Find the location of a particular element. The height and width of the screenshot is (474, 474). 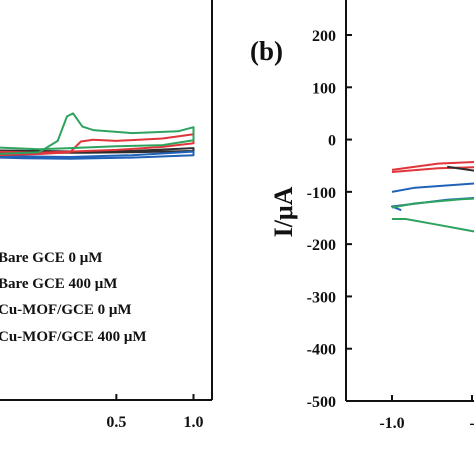

legend-entry-a-1: Bare GCE 400 μM is located at coordinates (58, 284).